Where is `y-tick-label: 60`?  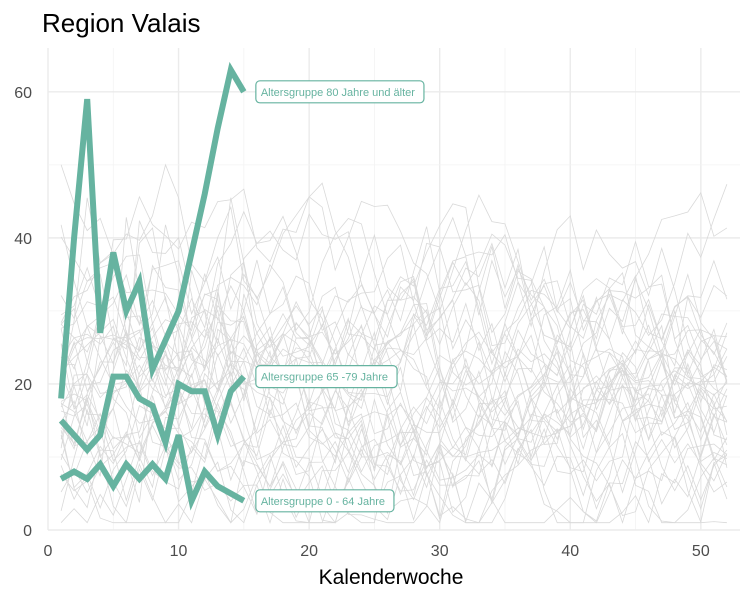 y-tick-label: 60 is located at coordinates (23, 93).